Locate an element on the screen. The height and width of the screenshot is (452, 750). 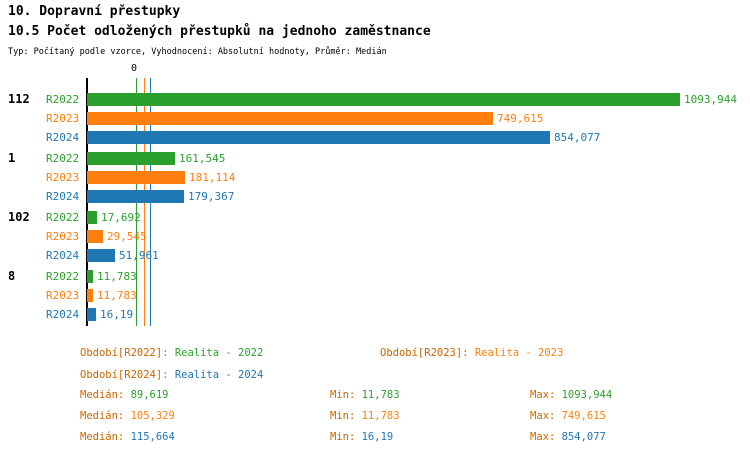
stat-min: Min: 16,19 is located at coordinates (361, 437).